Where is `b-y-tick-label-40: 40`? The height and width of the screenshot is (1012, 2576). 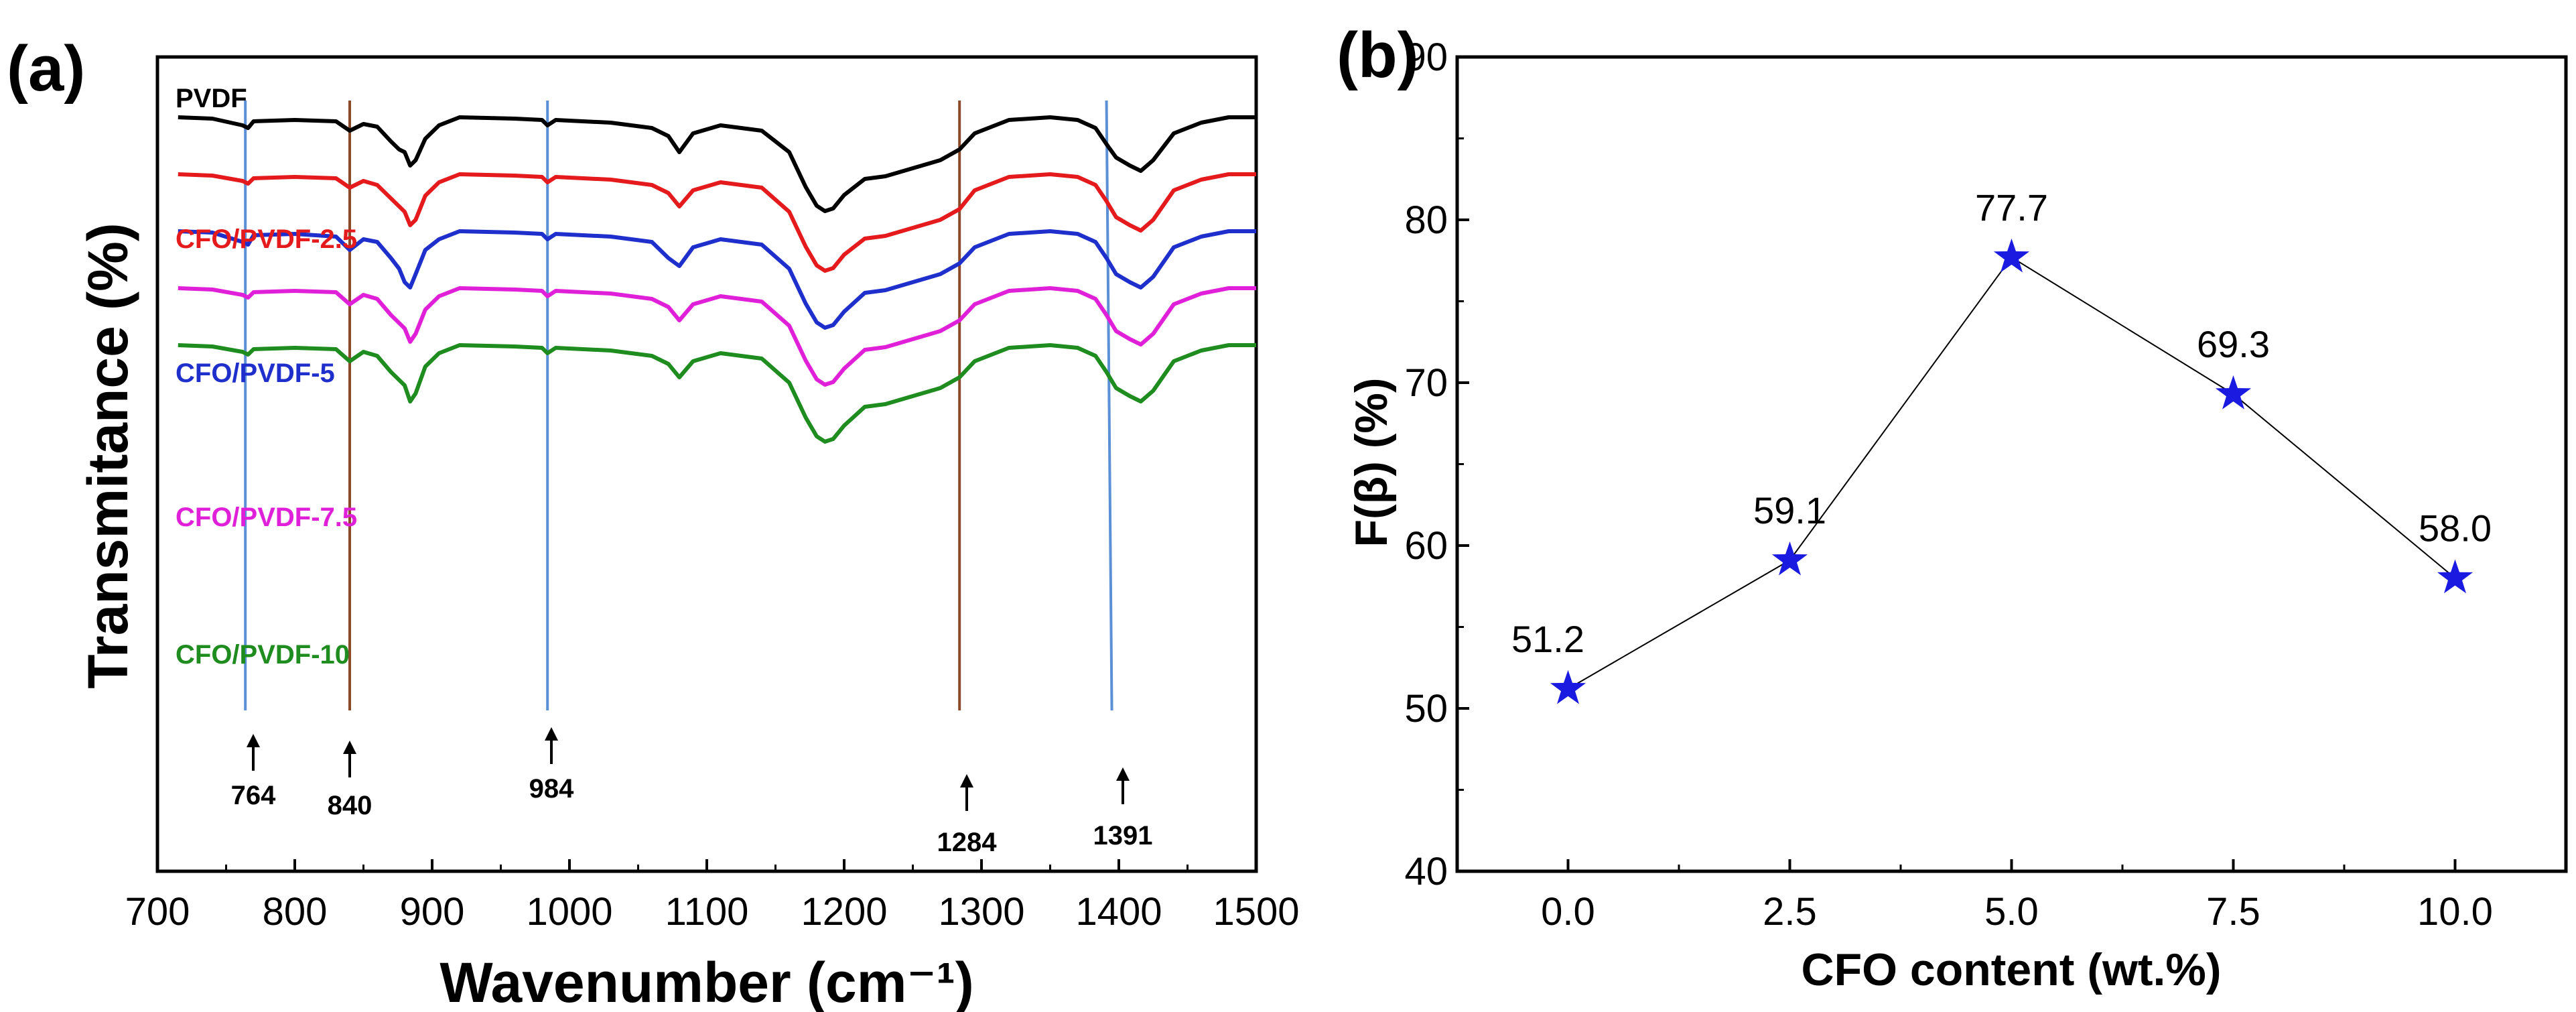 b-y-tick-label-40: 40 is located at coordinates (1426, 872).